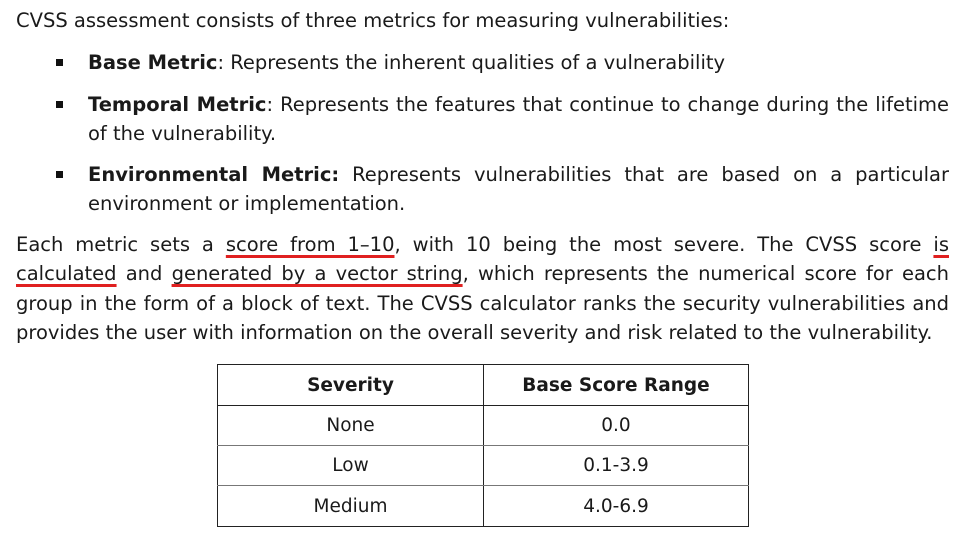 This screenshot has width=971, height=544. I want to click on column-header-severity: Severity, so click(350, 385).